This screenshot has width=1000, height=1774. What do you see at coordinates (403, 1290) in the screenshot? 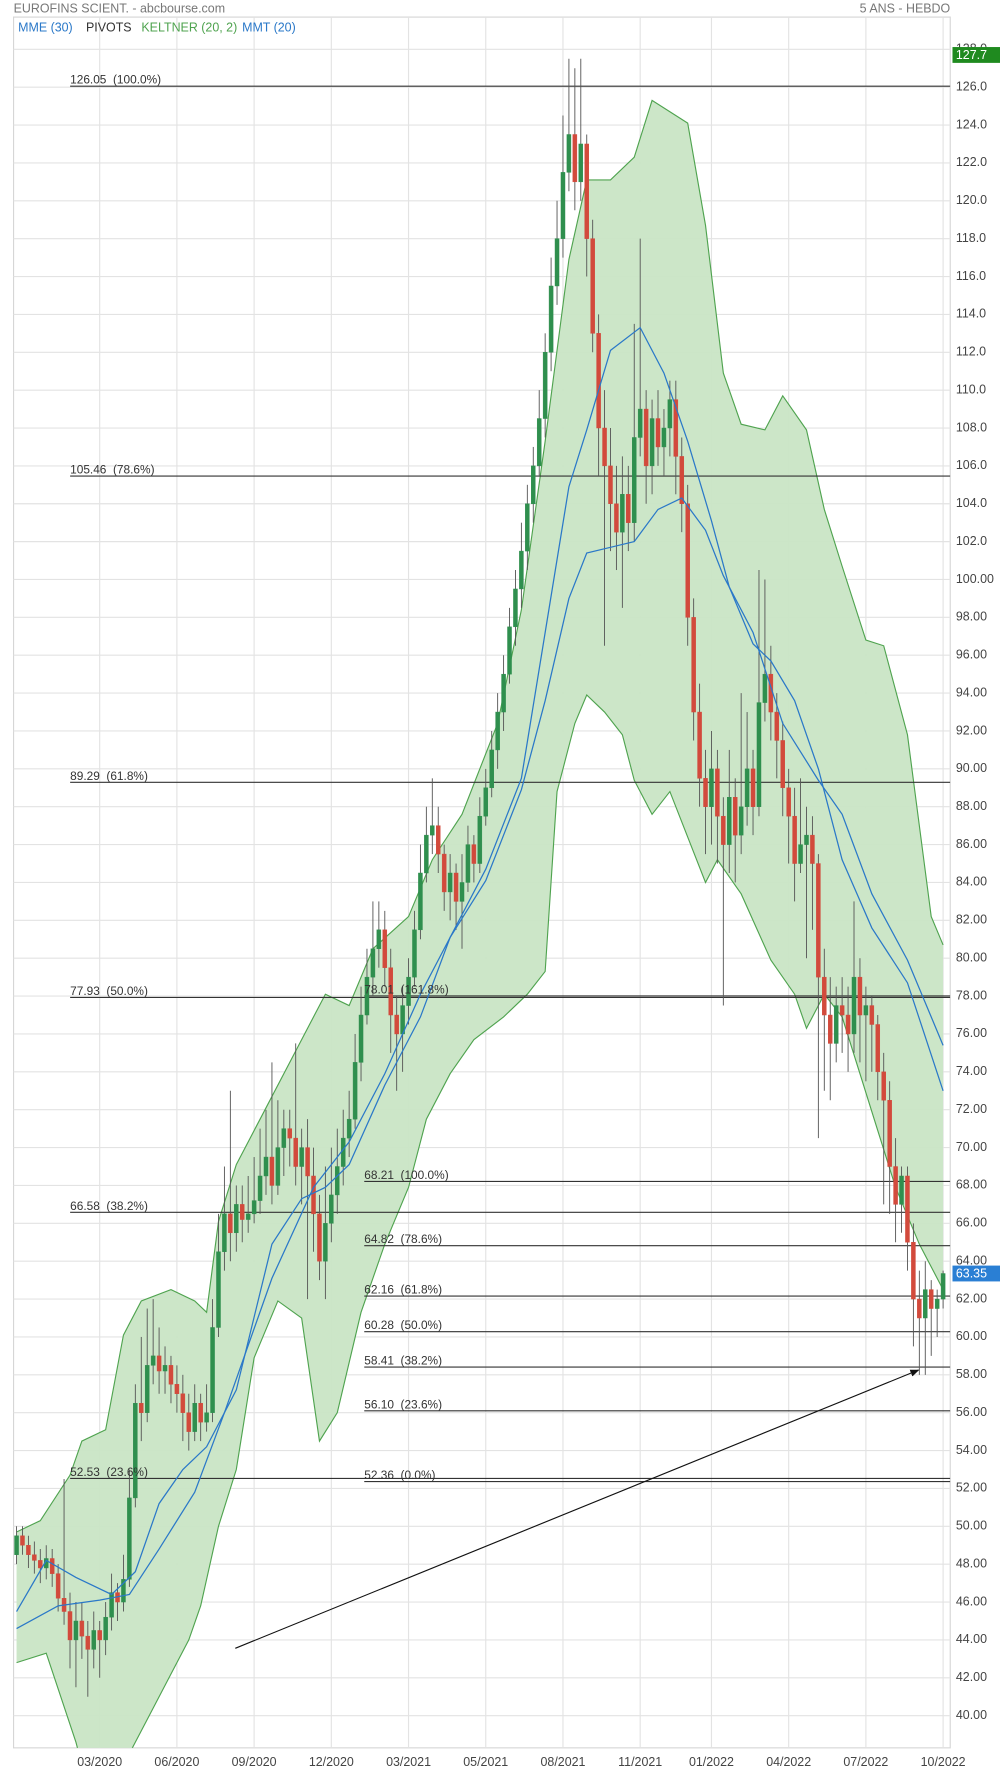
I see `pivot-label: 62.16 (61.8%)` at bounding box center [403, 1290].